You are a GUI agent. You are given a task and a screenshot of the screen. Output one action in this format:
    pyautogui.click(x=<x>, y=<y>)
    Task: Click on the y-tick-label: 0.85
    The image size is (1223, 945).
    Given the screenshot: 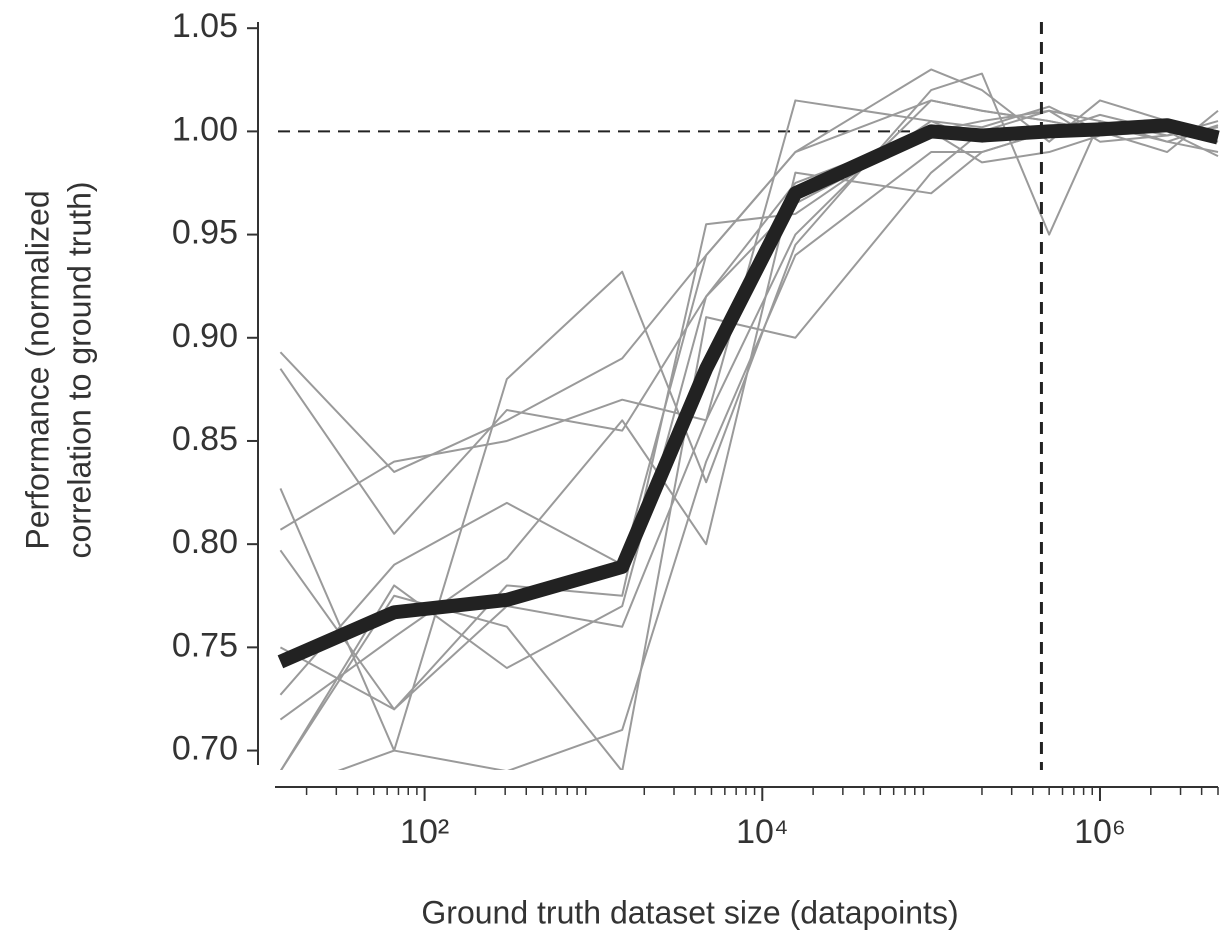 What is the action you would take?
    pyautogui.click(x=205, y=439)
    